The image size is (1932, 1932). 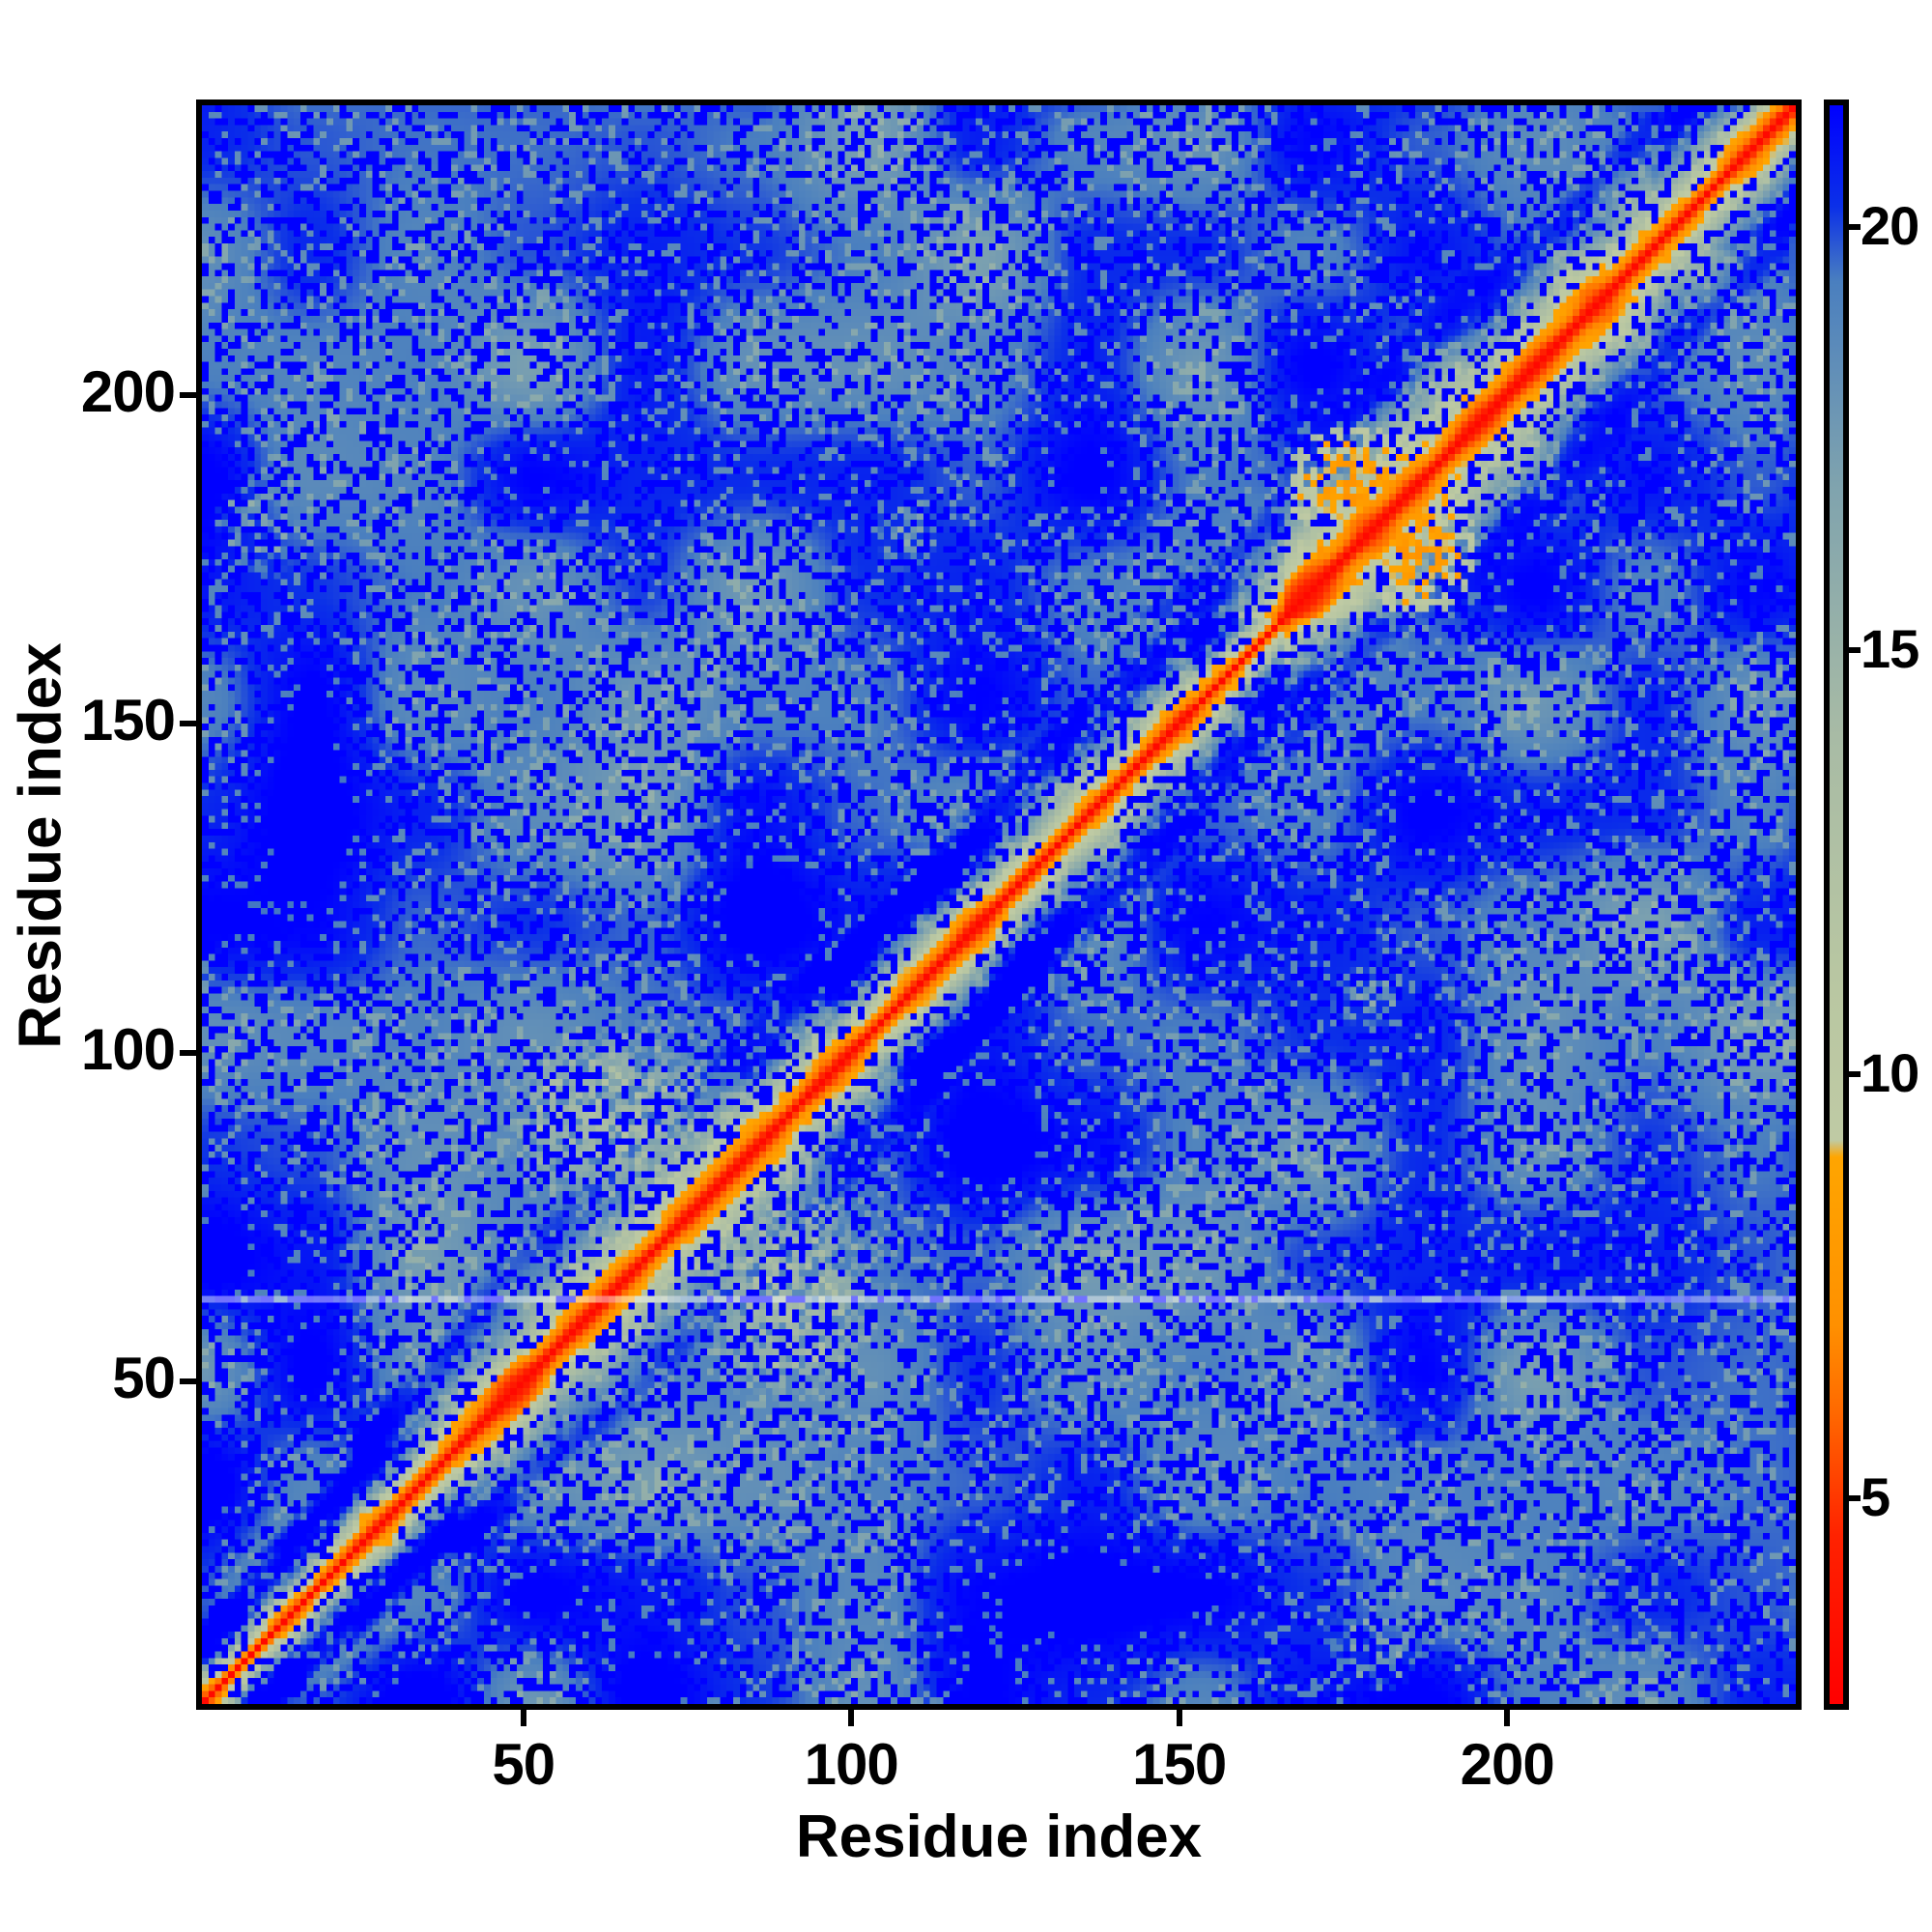 I want to click on x-tick-label: 200, so click(x=1507, y=1764).